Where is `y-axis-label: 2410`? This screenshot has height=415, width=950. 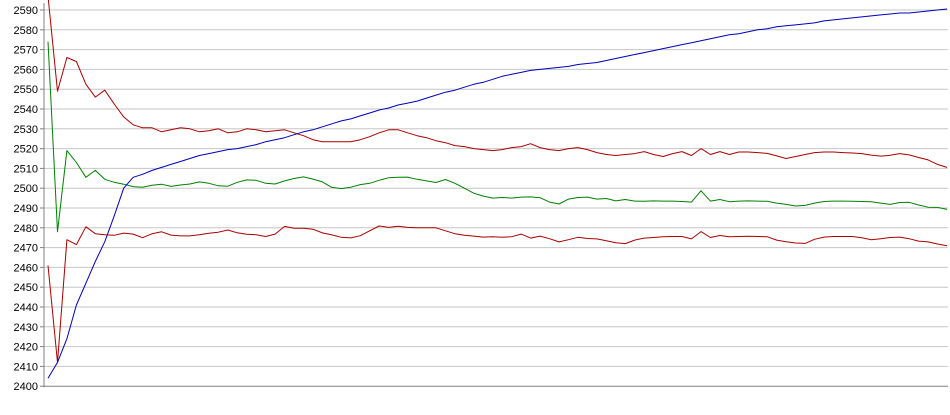
y-axis-label: 2410 is located at coordinates (26, 367).